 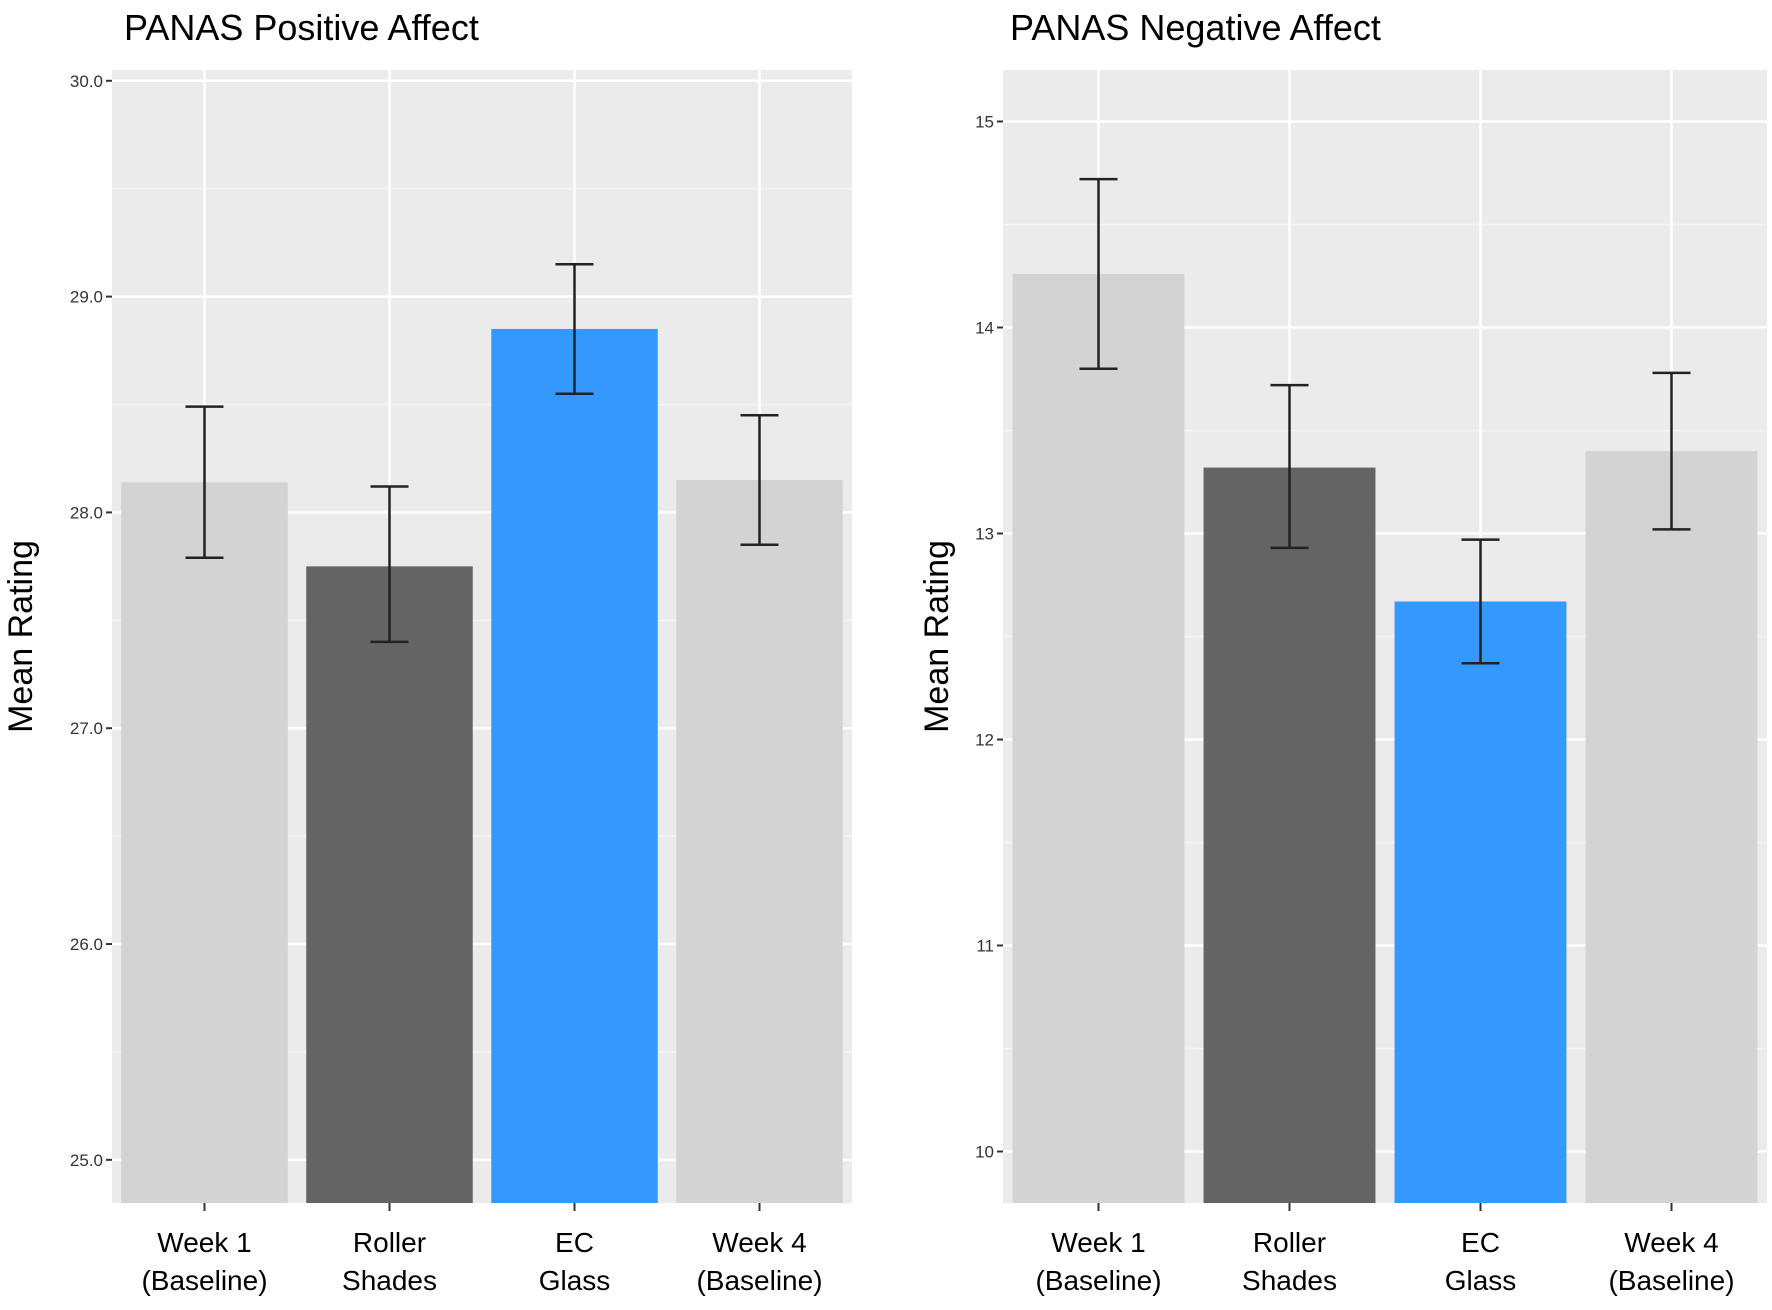 What do you see at coordinates (1195, 27) in the screenshot?
I see `chart-title: PANAS Negative Affect` at bounding box center [1195, 27].